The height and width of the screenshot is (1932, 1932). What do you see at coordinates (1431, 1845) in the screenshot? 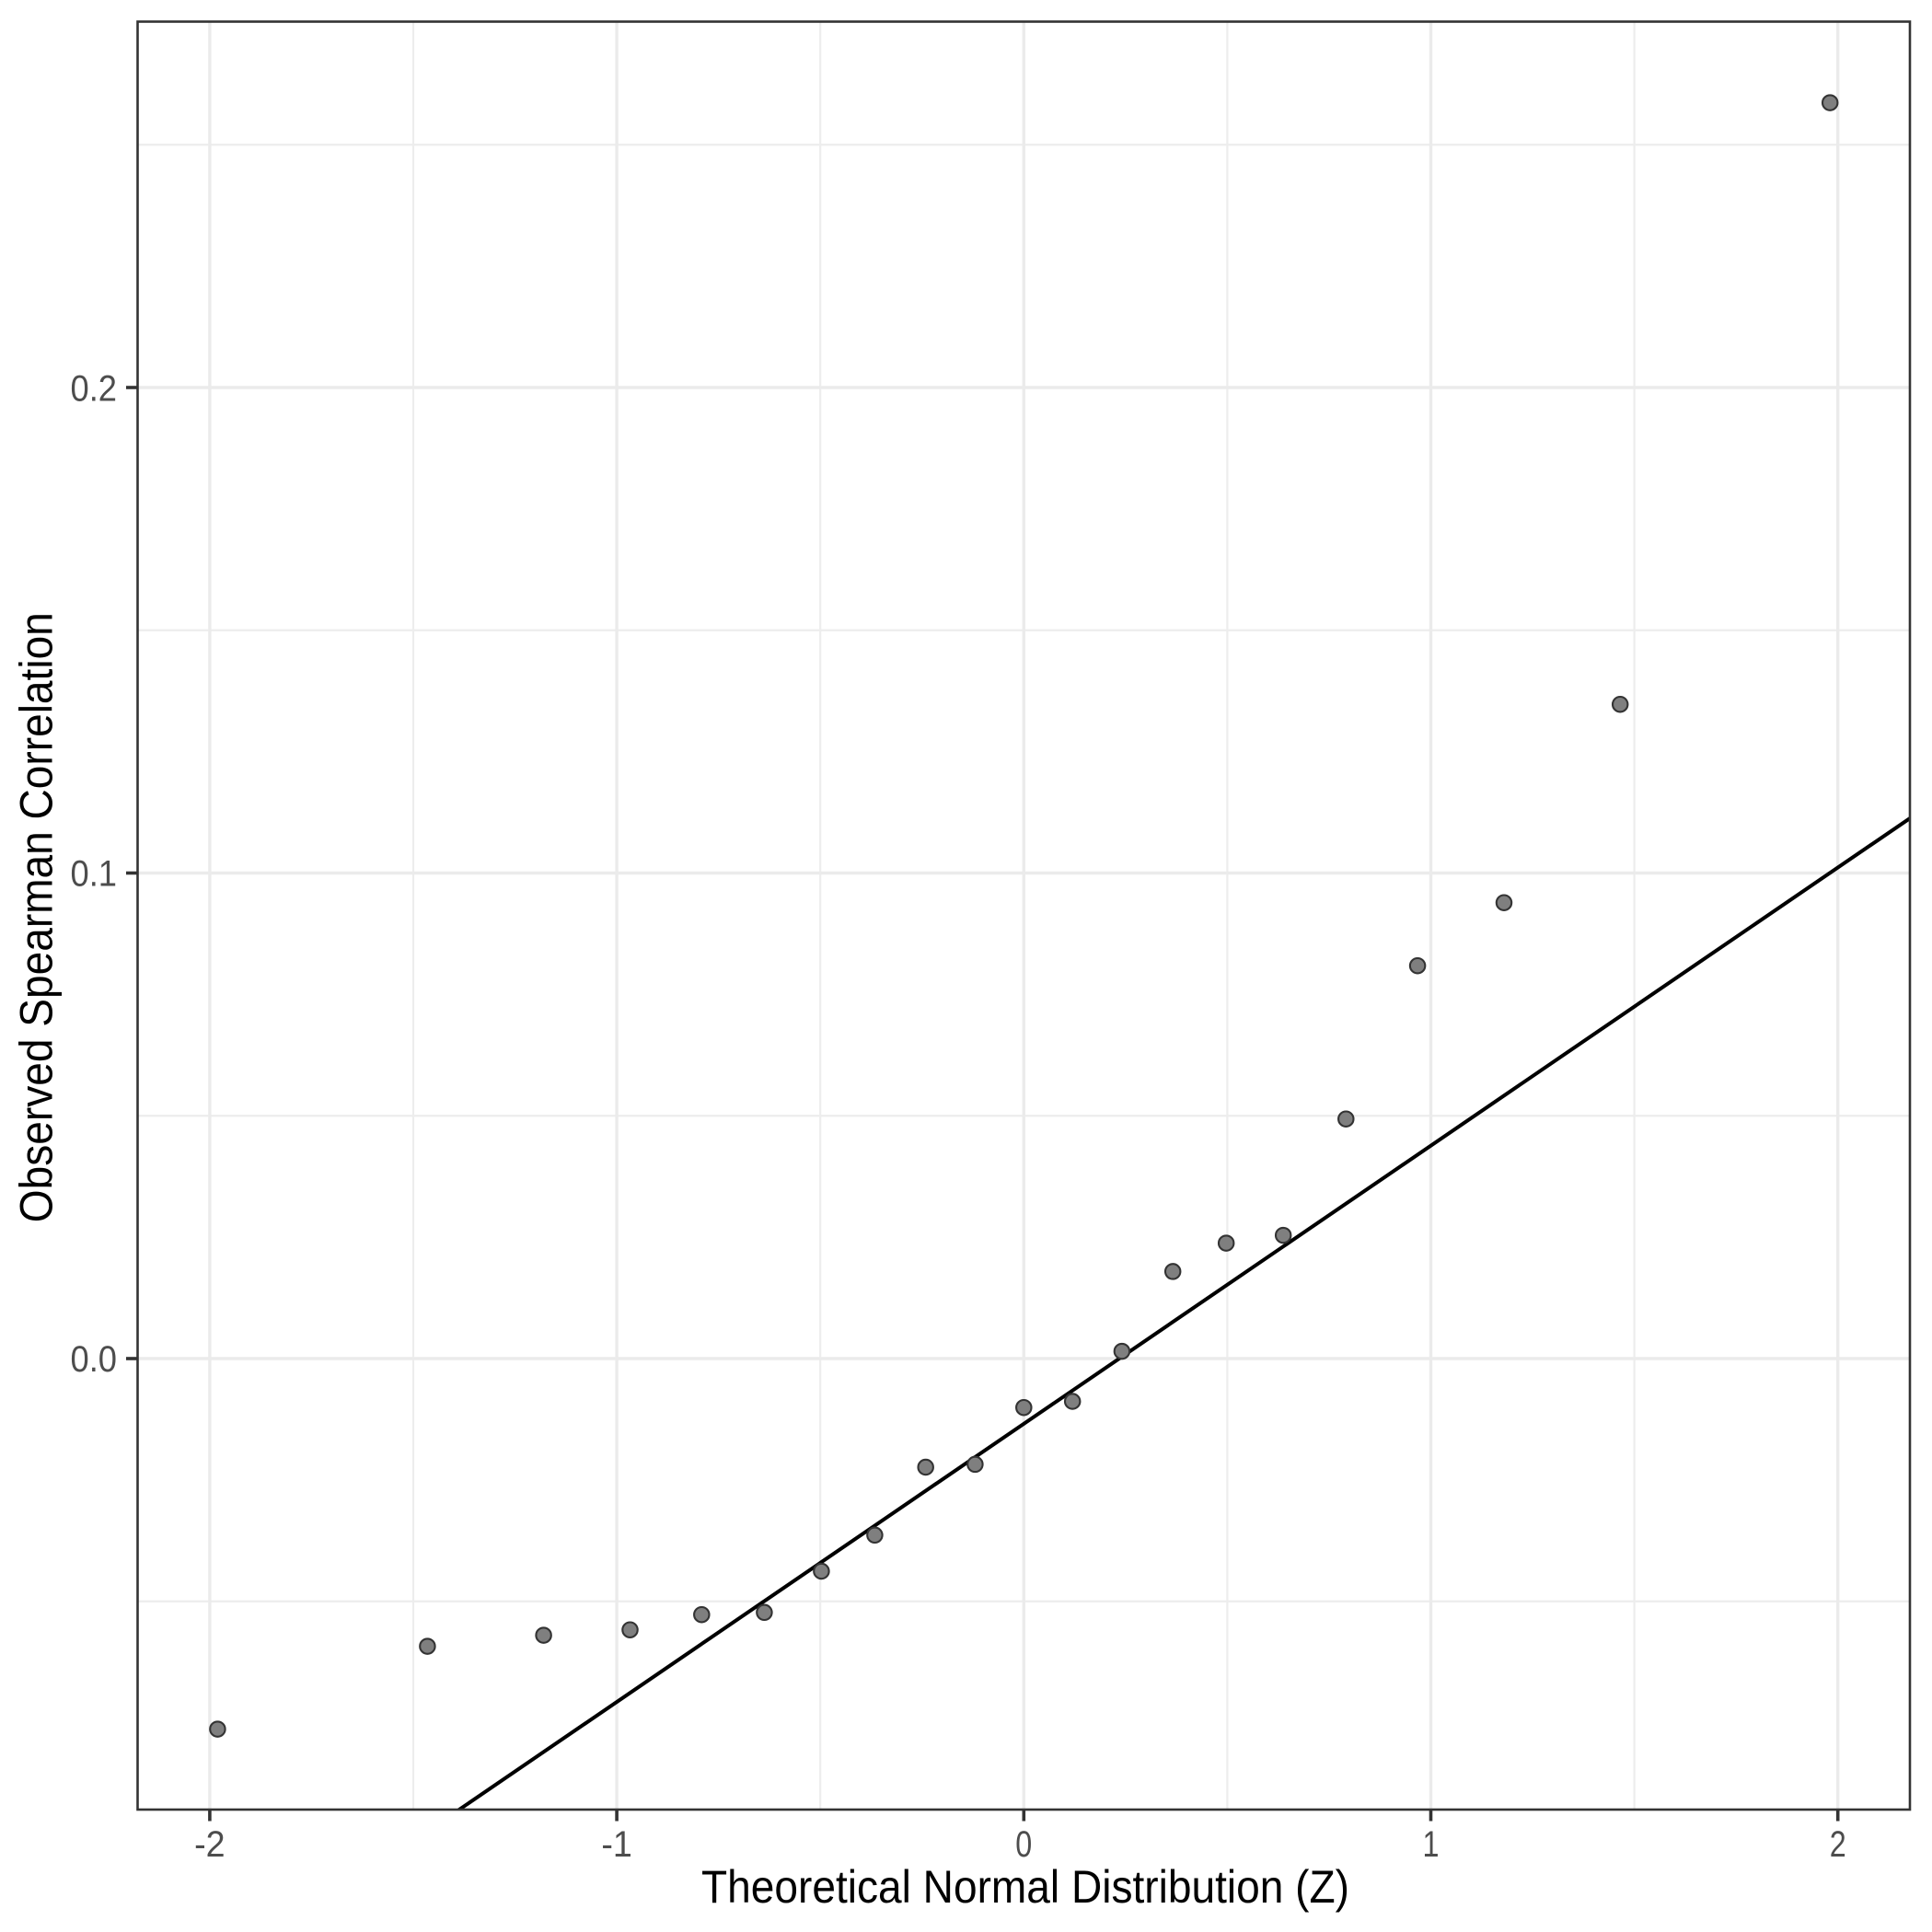
I see `svg-text: 1` at bounding box center [1431, 1845].